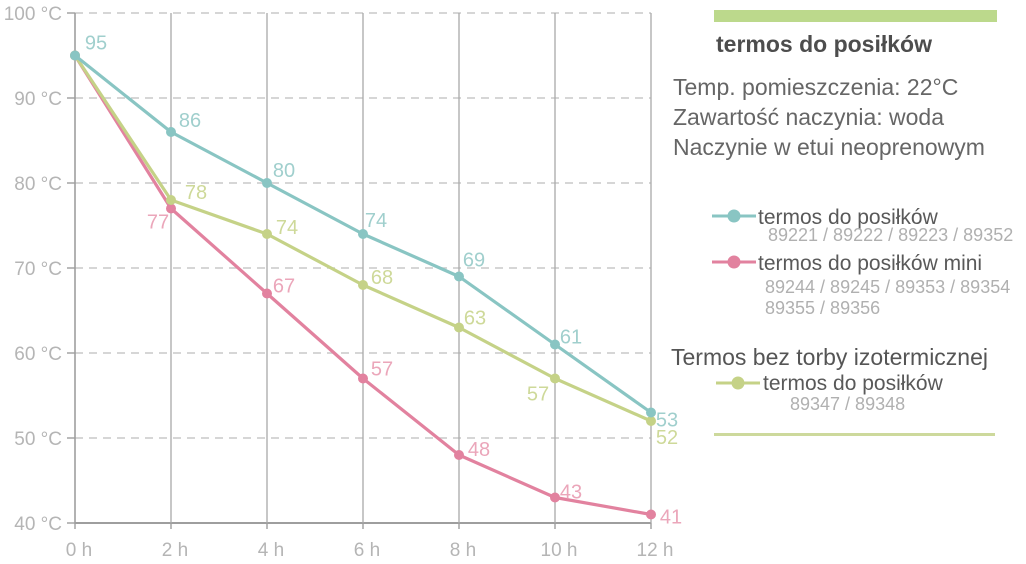 The height and width of the screenshot is (564, 1026). I want to click on point-value-label: 63, so click(475, 319).